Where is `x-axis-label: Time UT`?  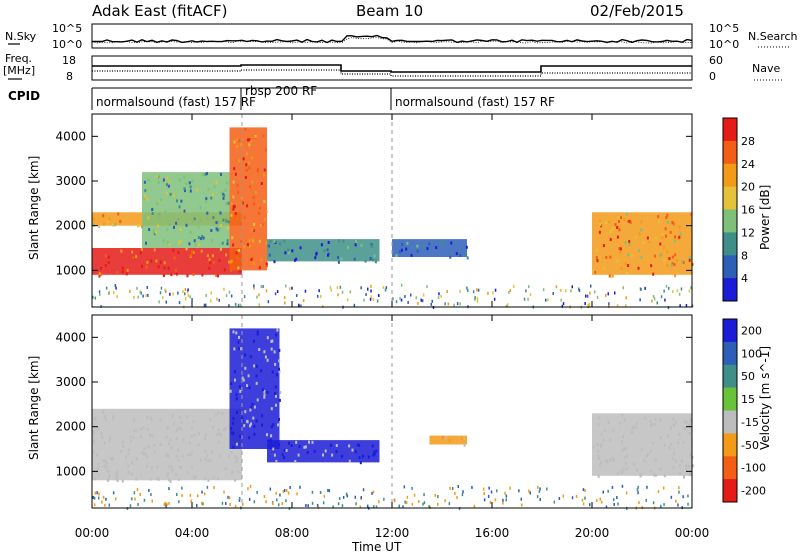 x-axis-label: Time UT is located at coordinates (376, 547).